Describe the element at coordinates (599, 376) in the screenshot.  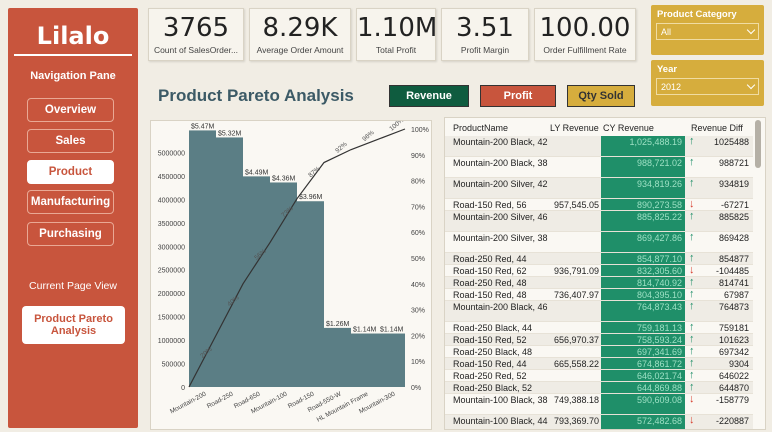
I see `table-row: Road-250 Red, 52 646,021.74 ↑ 646022` at that location.